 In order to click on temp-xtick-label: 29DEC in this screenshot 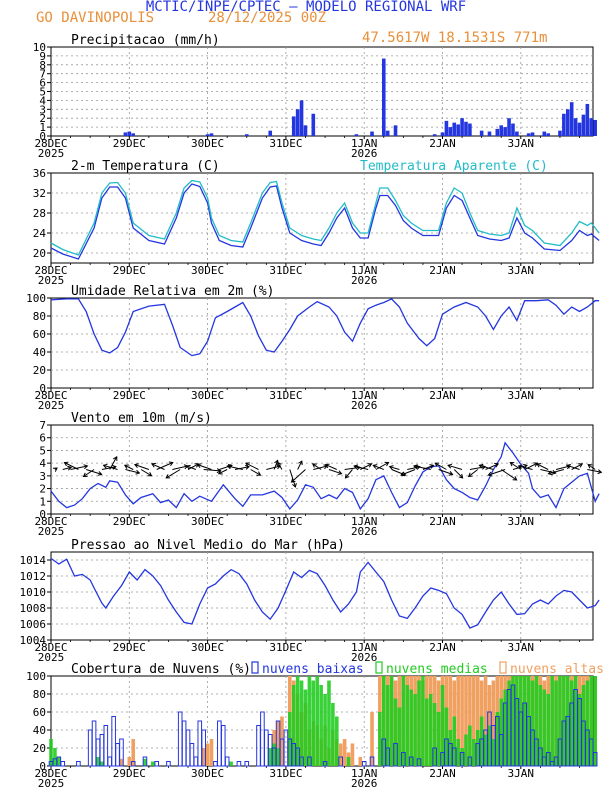, I will do `click(129, 270)`.